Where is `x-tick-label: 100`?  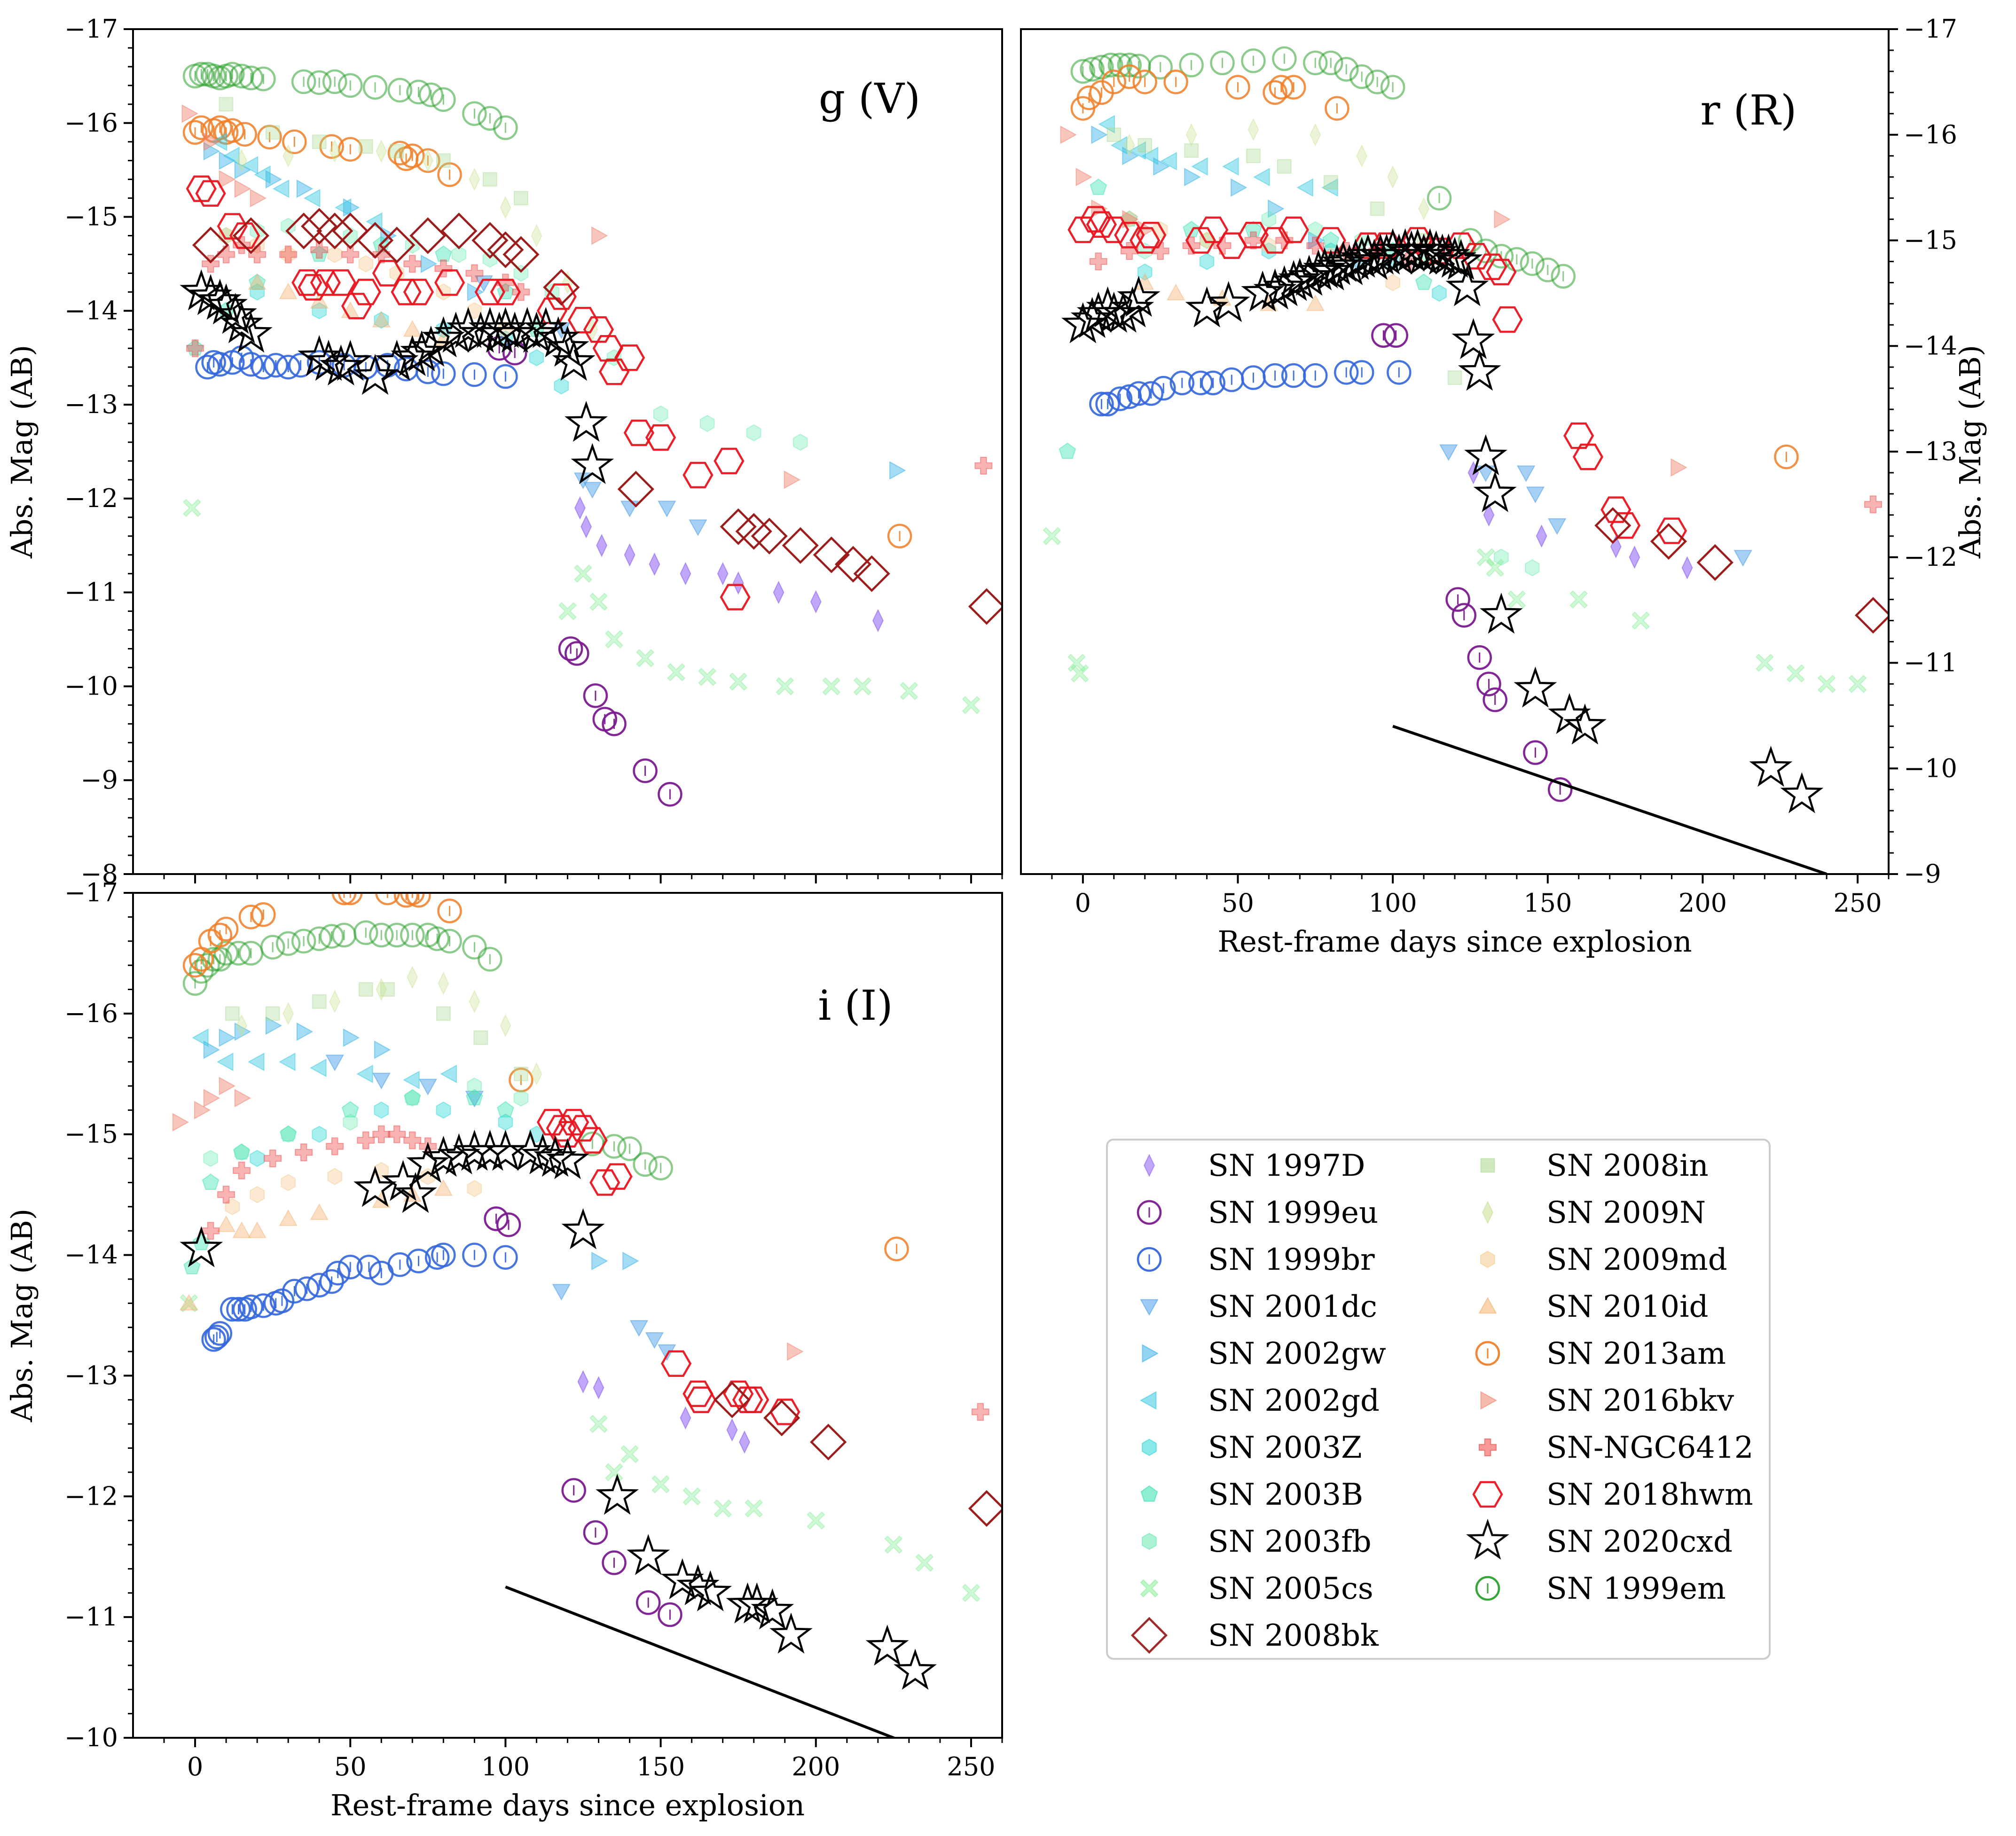 x-tick-label: 100 is located at coordinates (1393, 903).